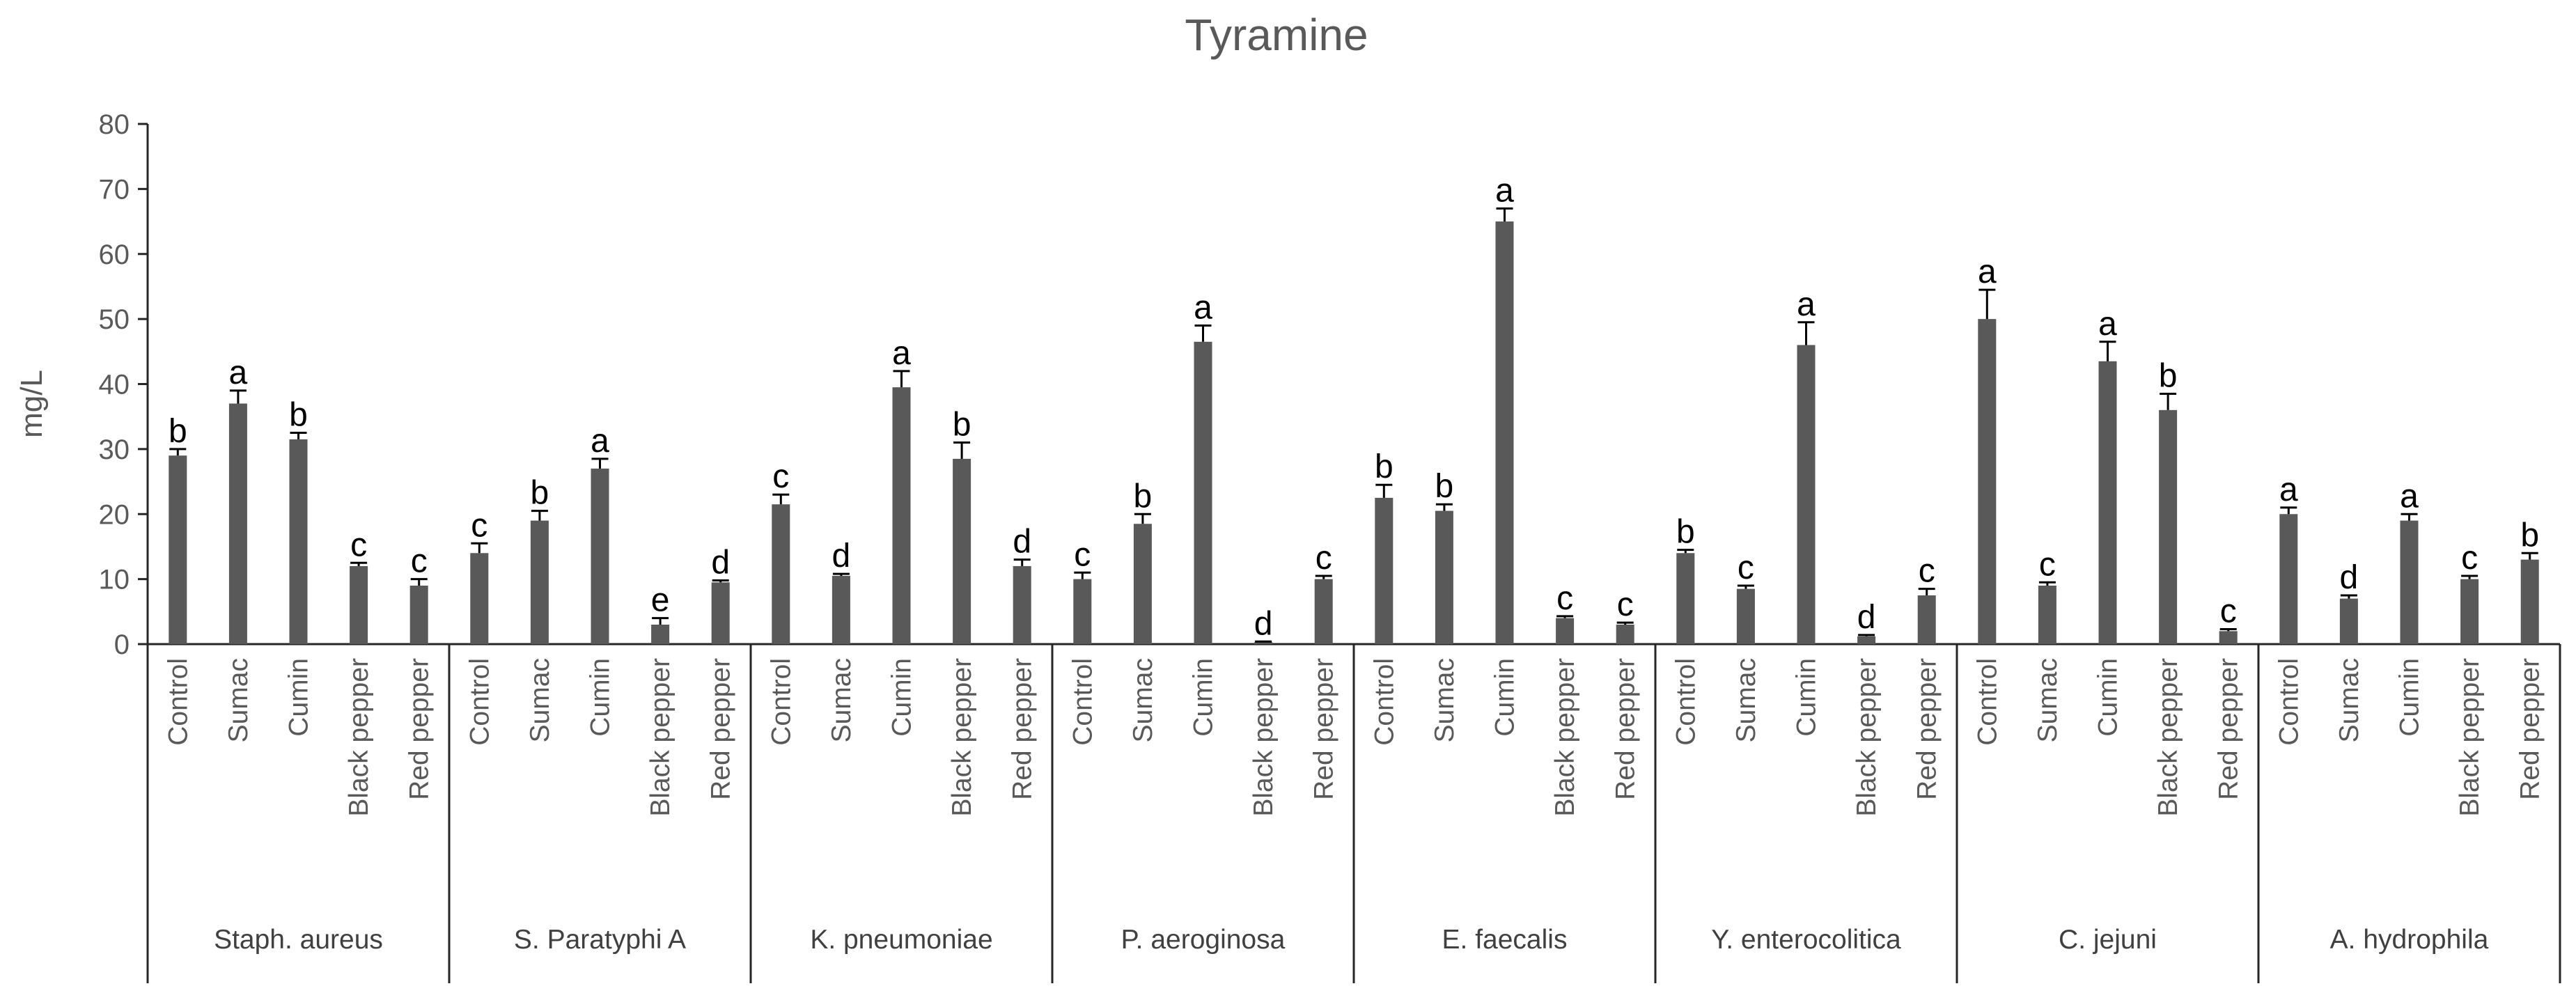 Image resolution: width=2576 pixels, height=993 pixels. I want to click on y-tick-label: 10, so click(115, 580).